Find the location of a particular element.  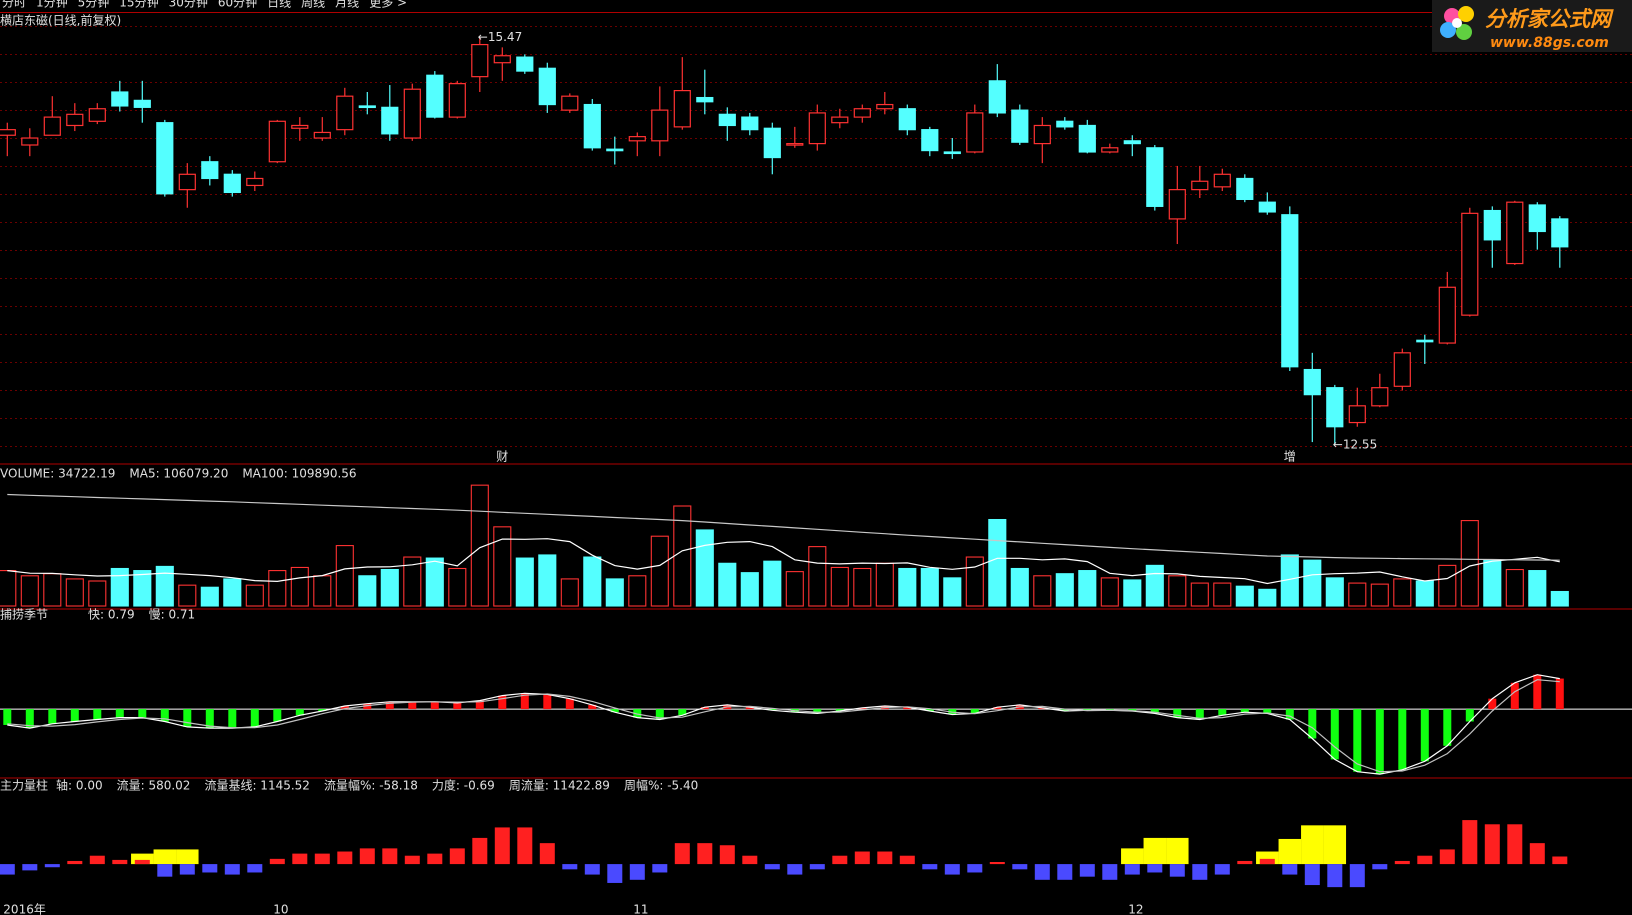

toolbar-item: 周线 is located at coordinates (313, 5).